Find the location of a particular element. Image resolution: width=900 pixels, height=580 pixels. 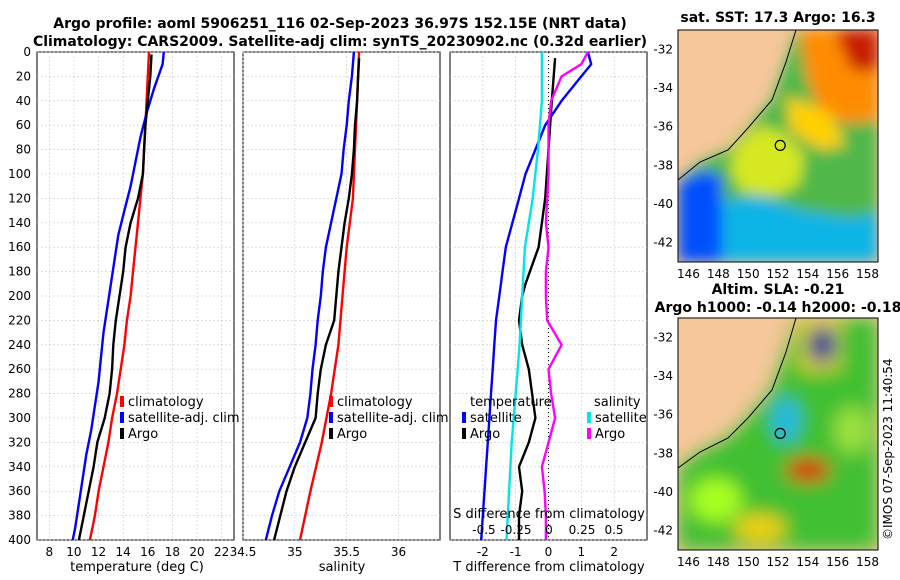

y-tick-label: 100 is located at coordinates (19, 174).